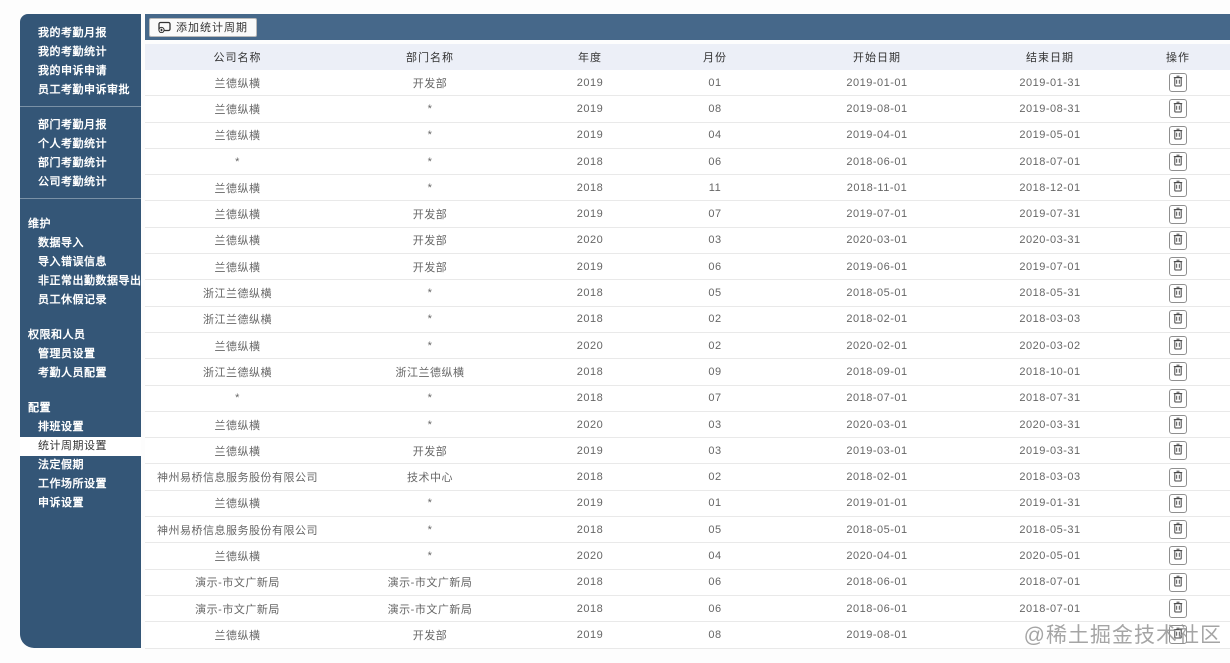  What do you see at coordinates (39, 224) in the screenshot?
I see `sidebar-section-10: 维护` at bounding box center [39, 224].